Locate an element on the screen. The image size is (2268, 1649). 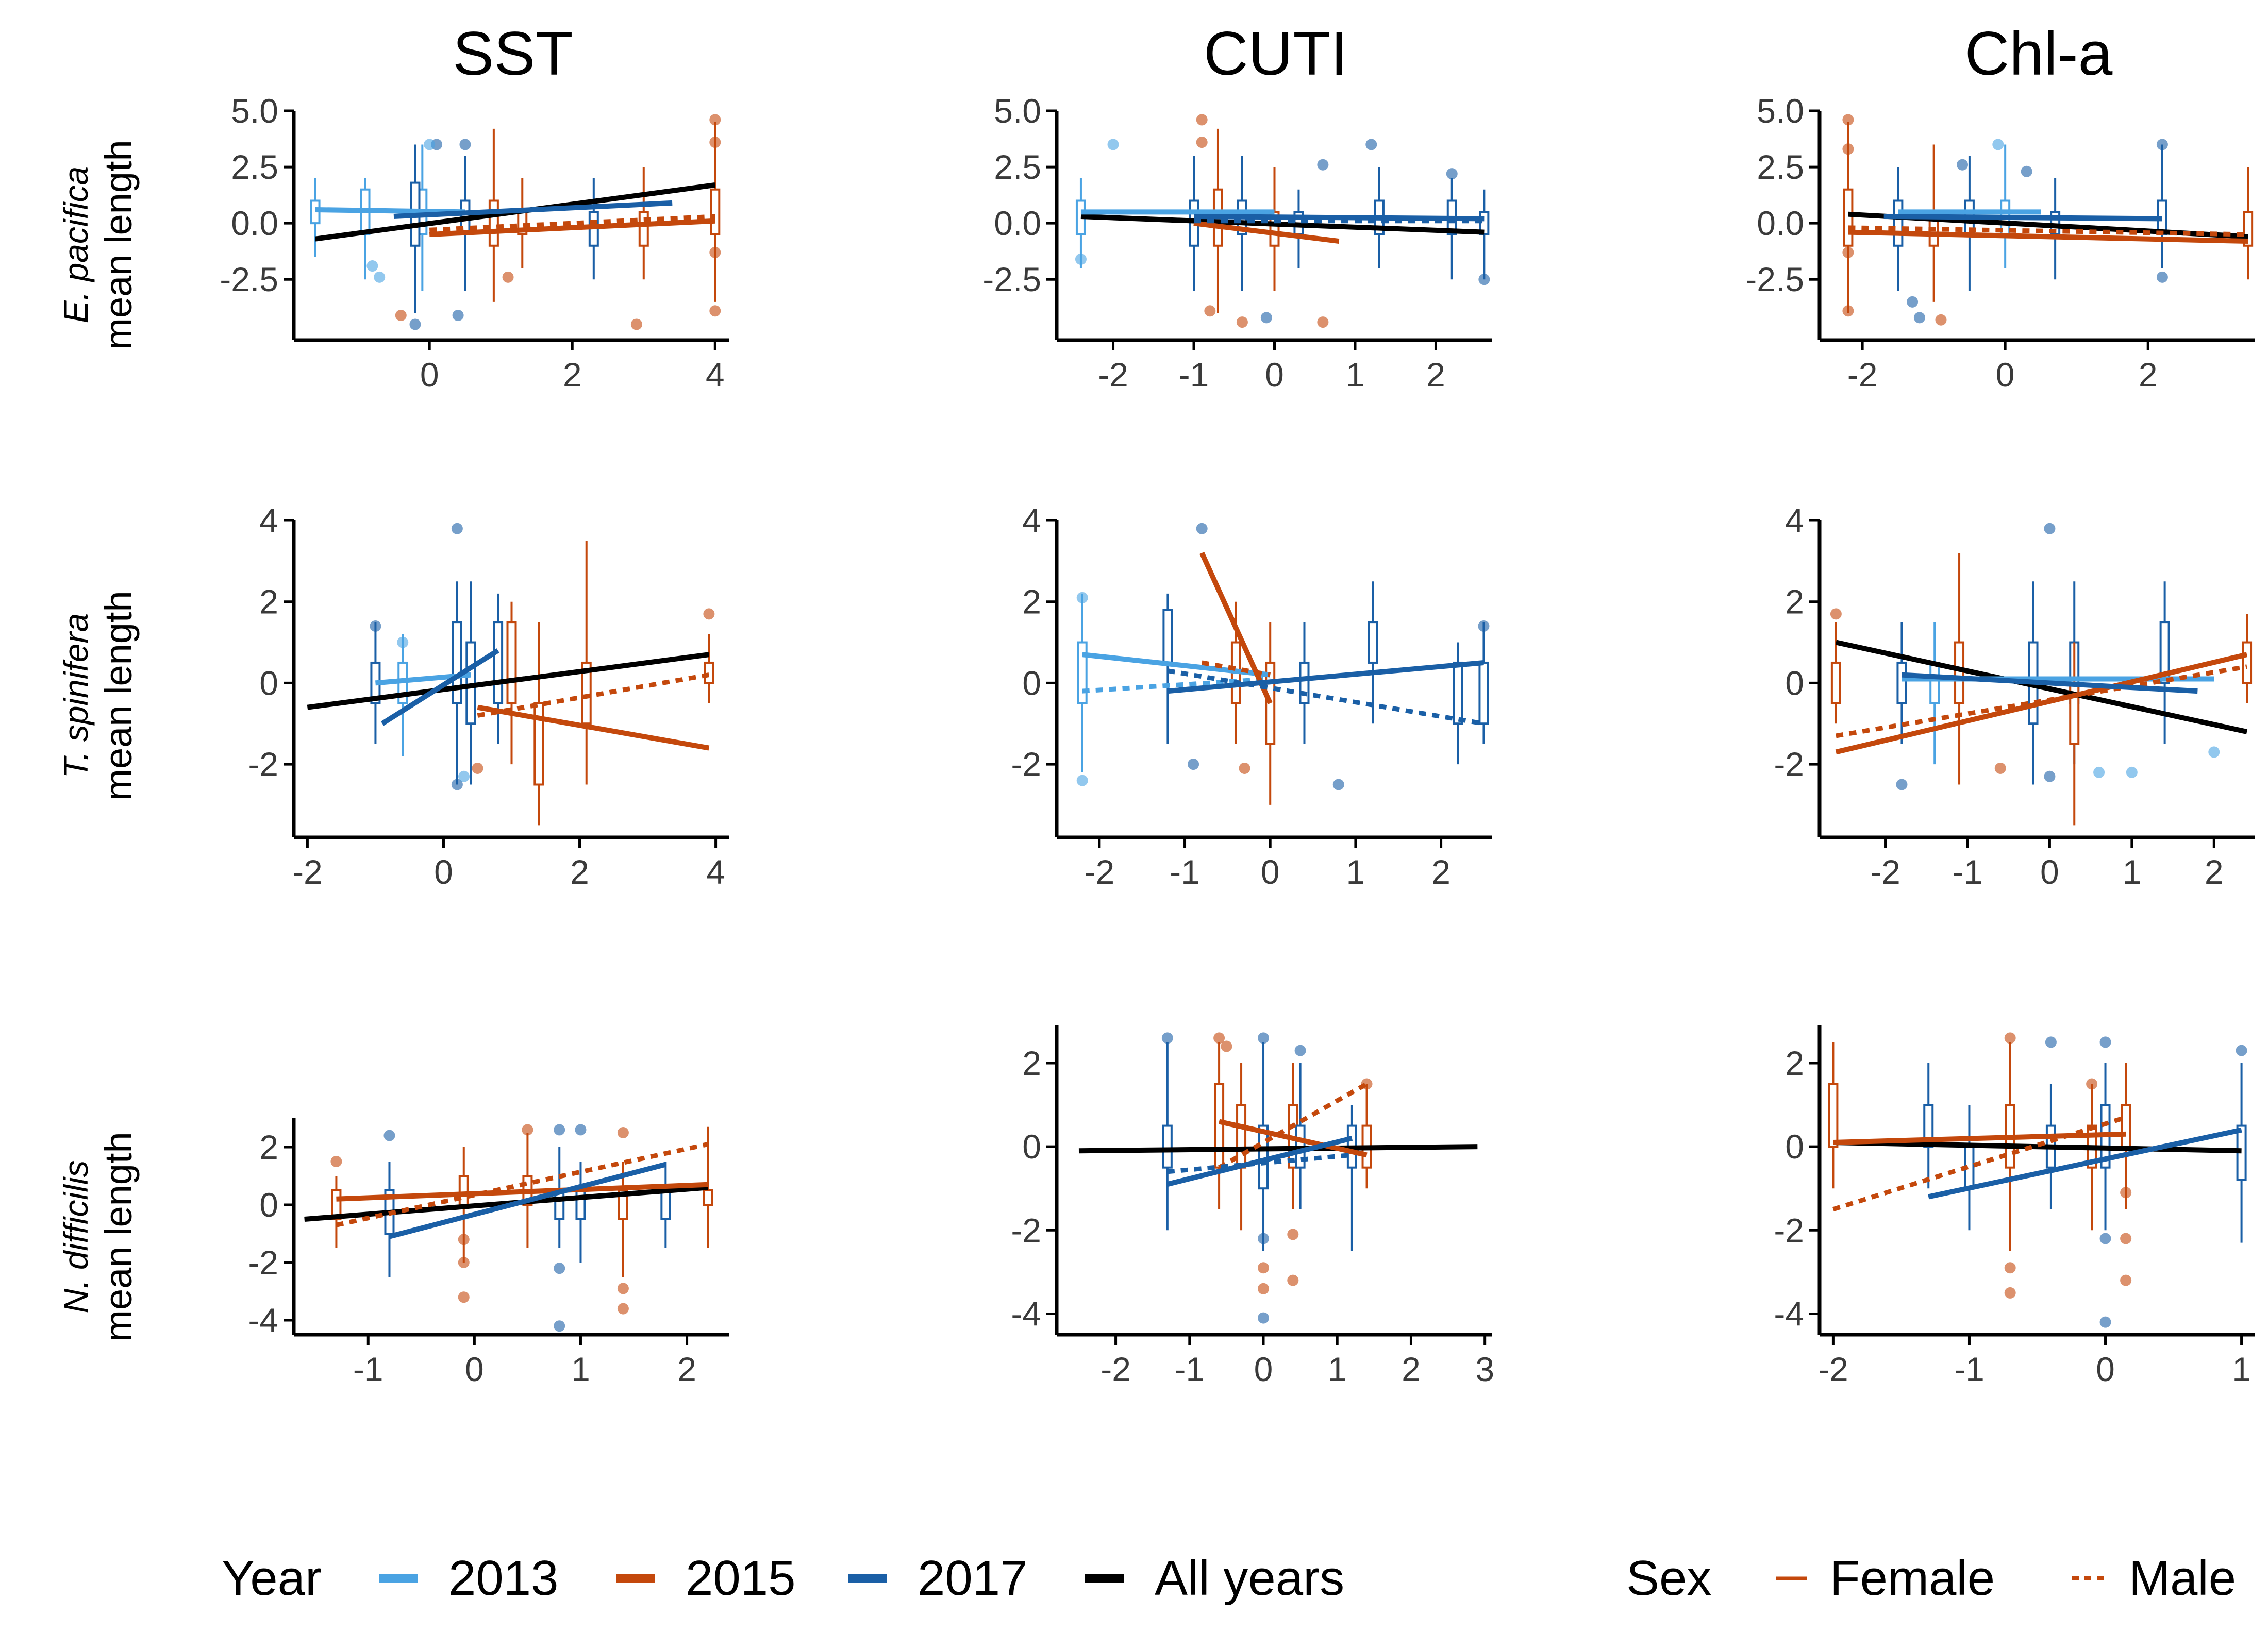
column-title-cuti: CUTI is located at coordinates (1276, 53).